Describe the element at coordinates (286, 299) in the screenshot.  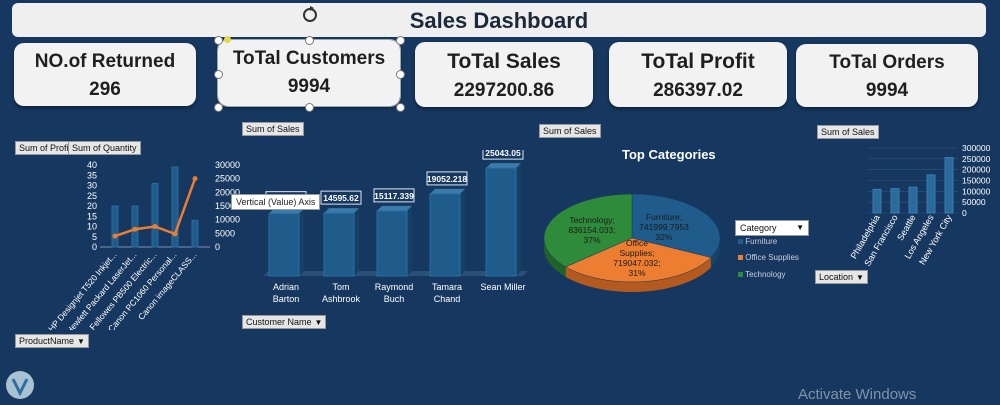
I see `customer-name-label: Barton` at that location.